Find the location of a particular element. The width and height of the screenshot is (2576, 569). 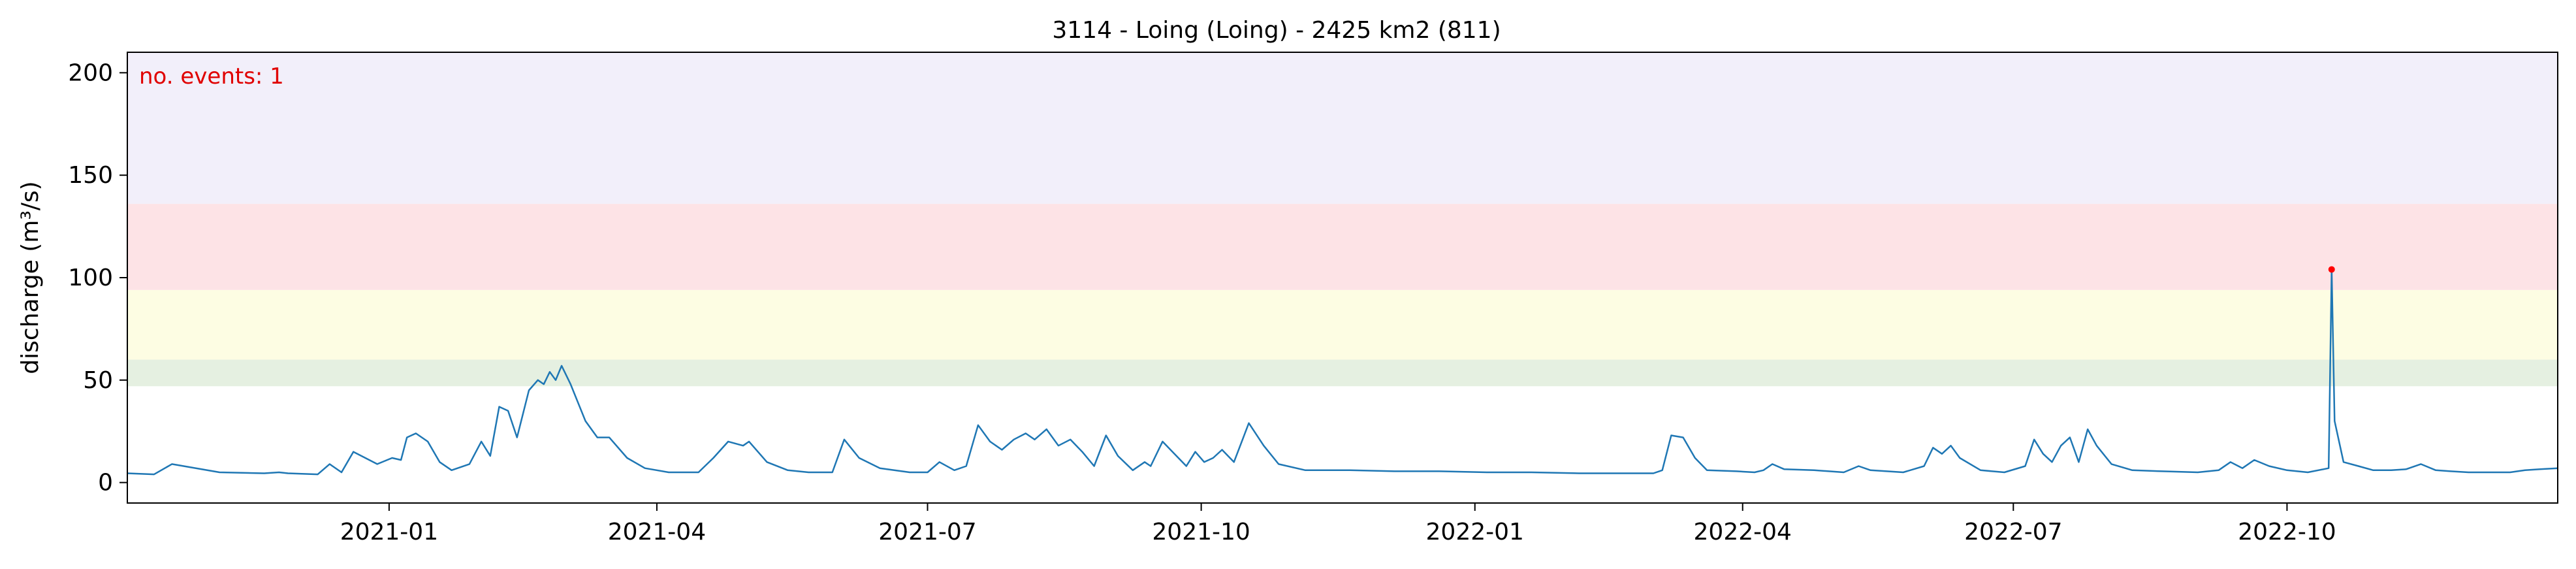

event-marker is located at coordinates (2331, 269).